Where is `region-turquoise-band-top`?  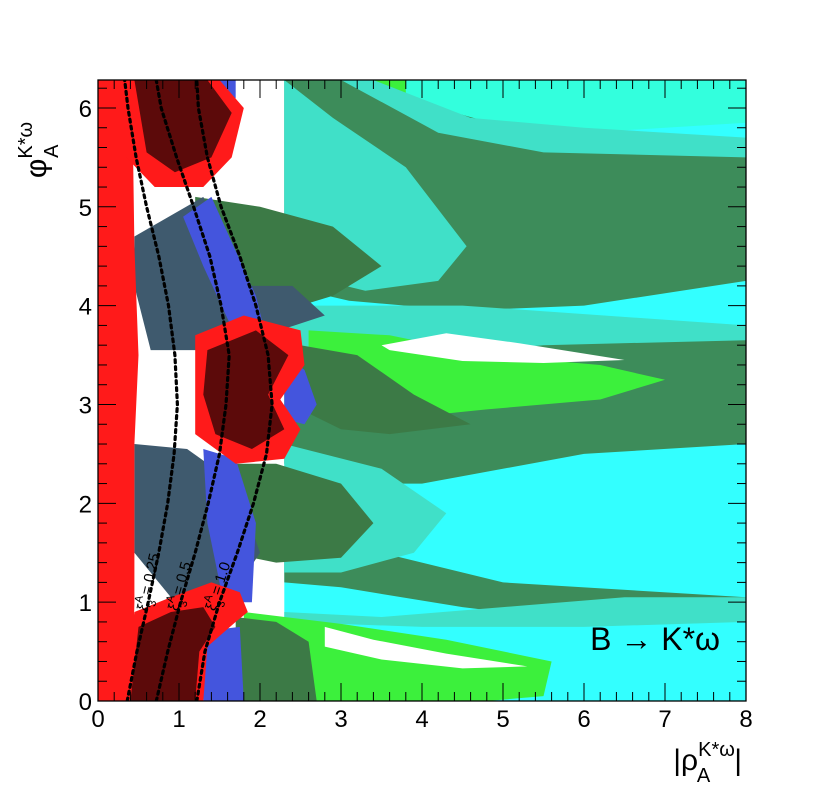
region-turquoise-band-top is located at coordinates (515, 119).